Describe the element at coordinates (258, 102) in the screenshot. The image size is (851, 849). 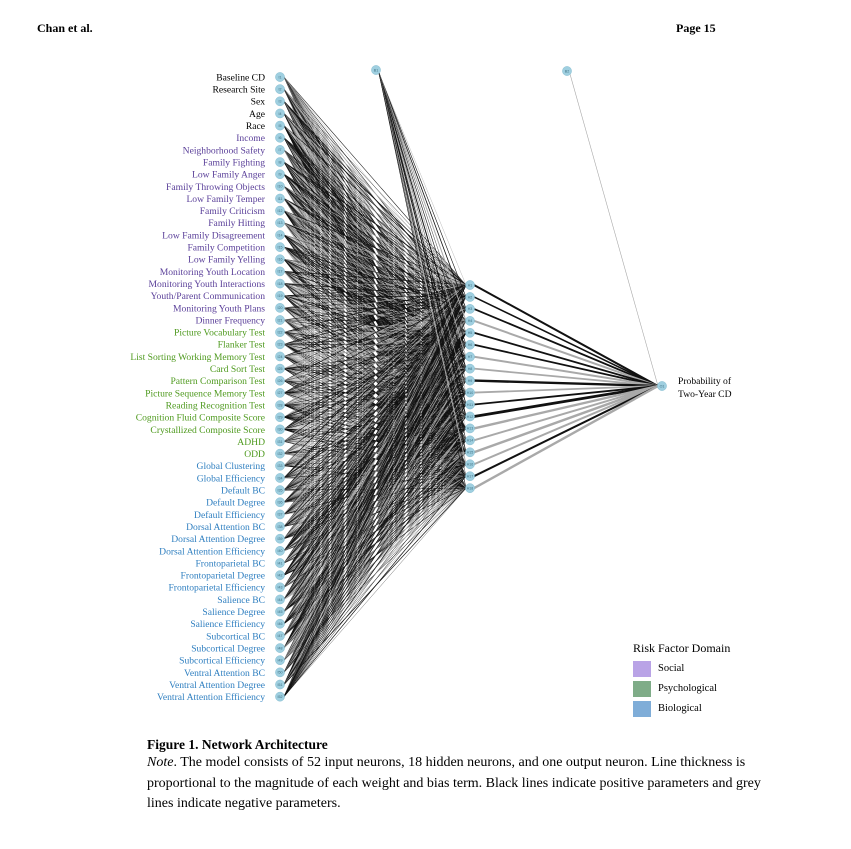
I see `input-label: Sex` at that location.